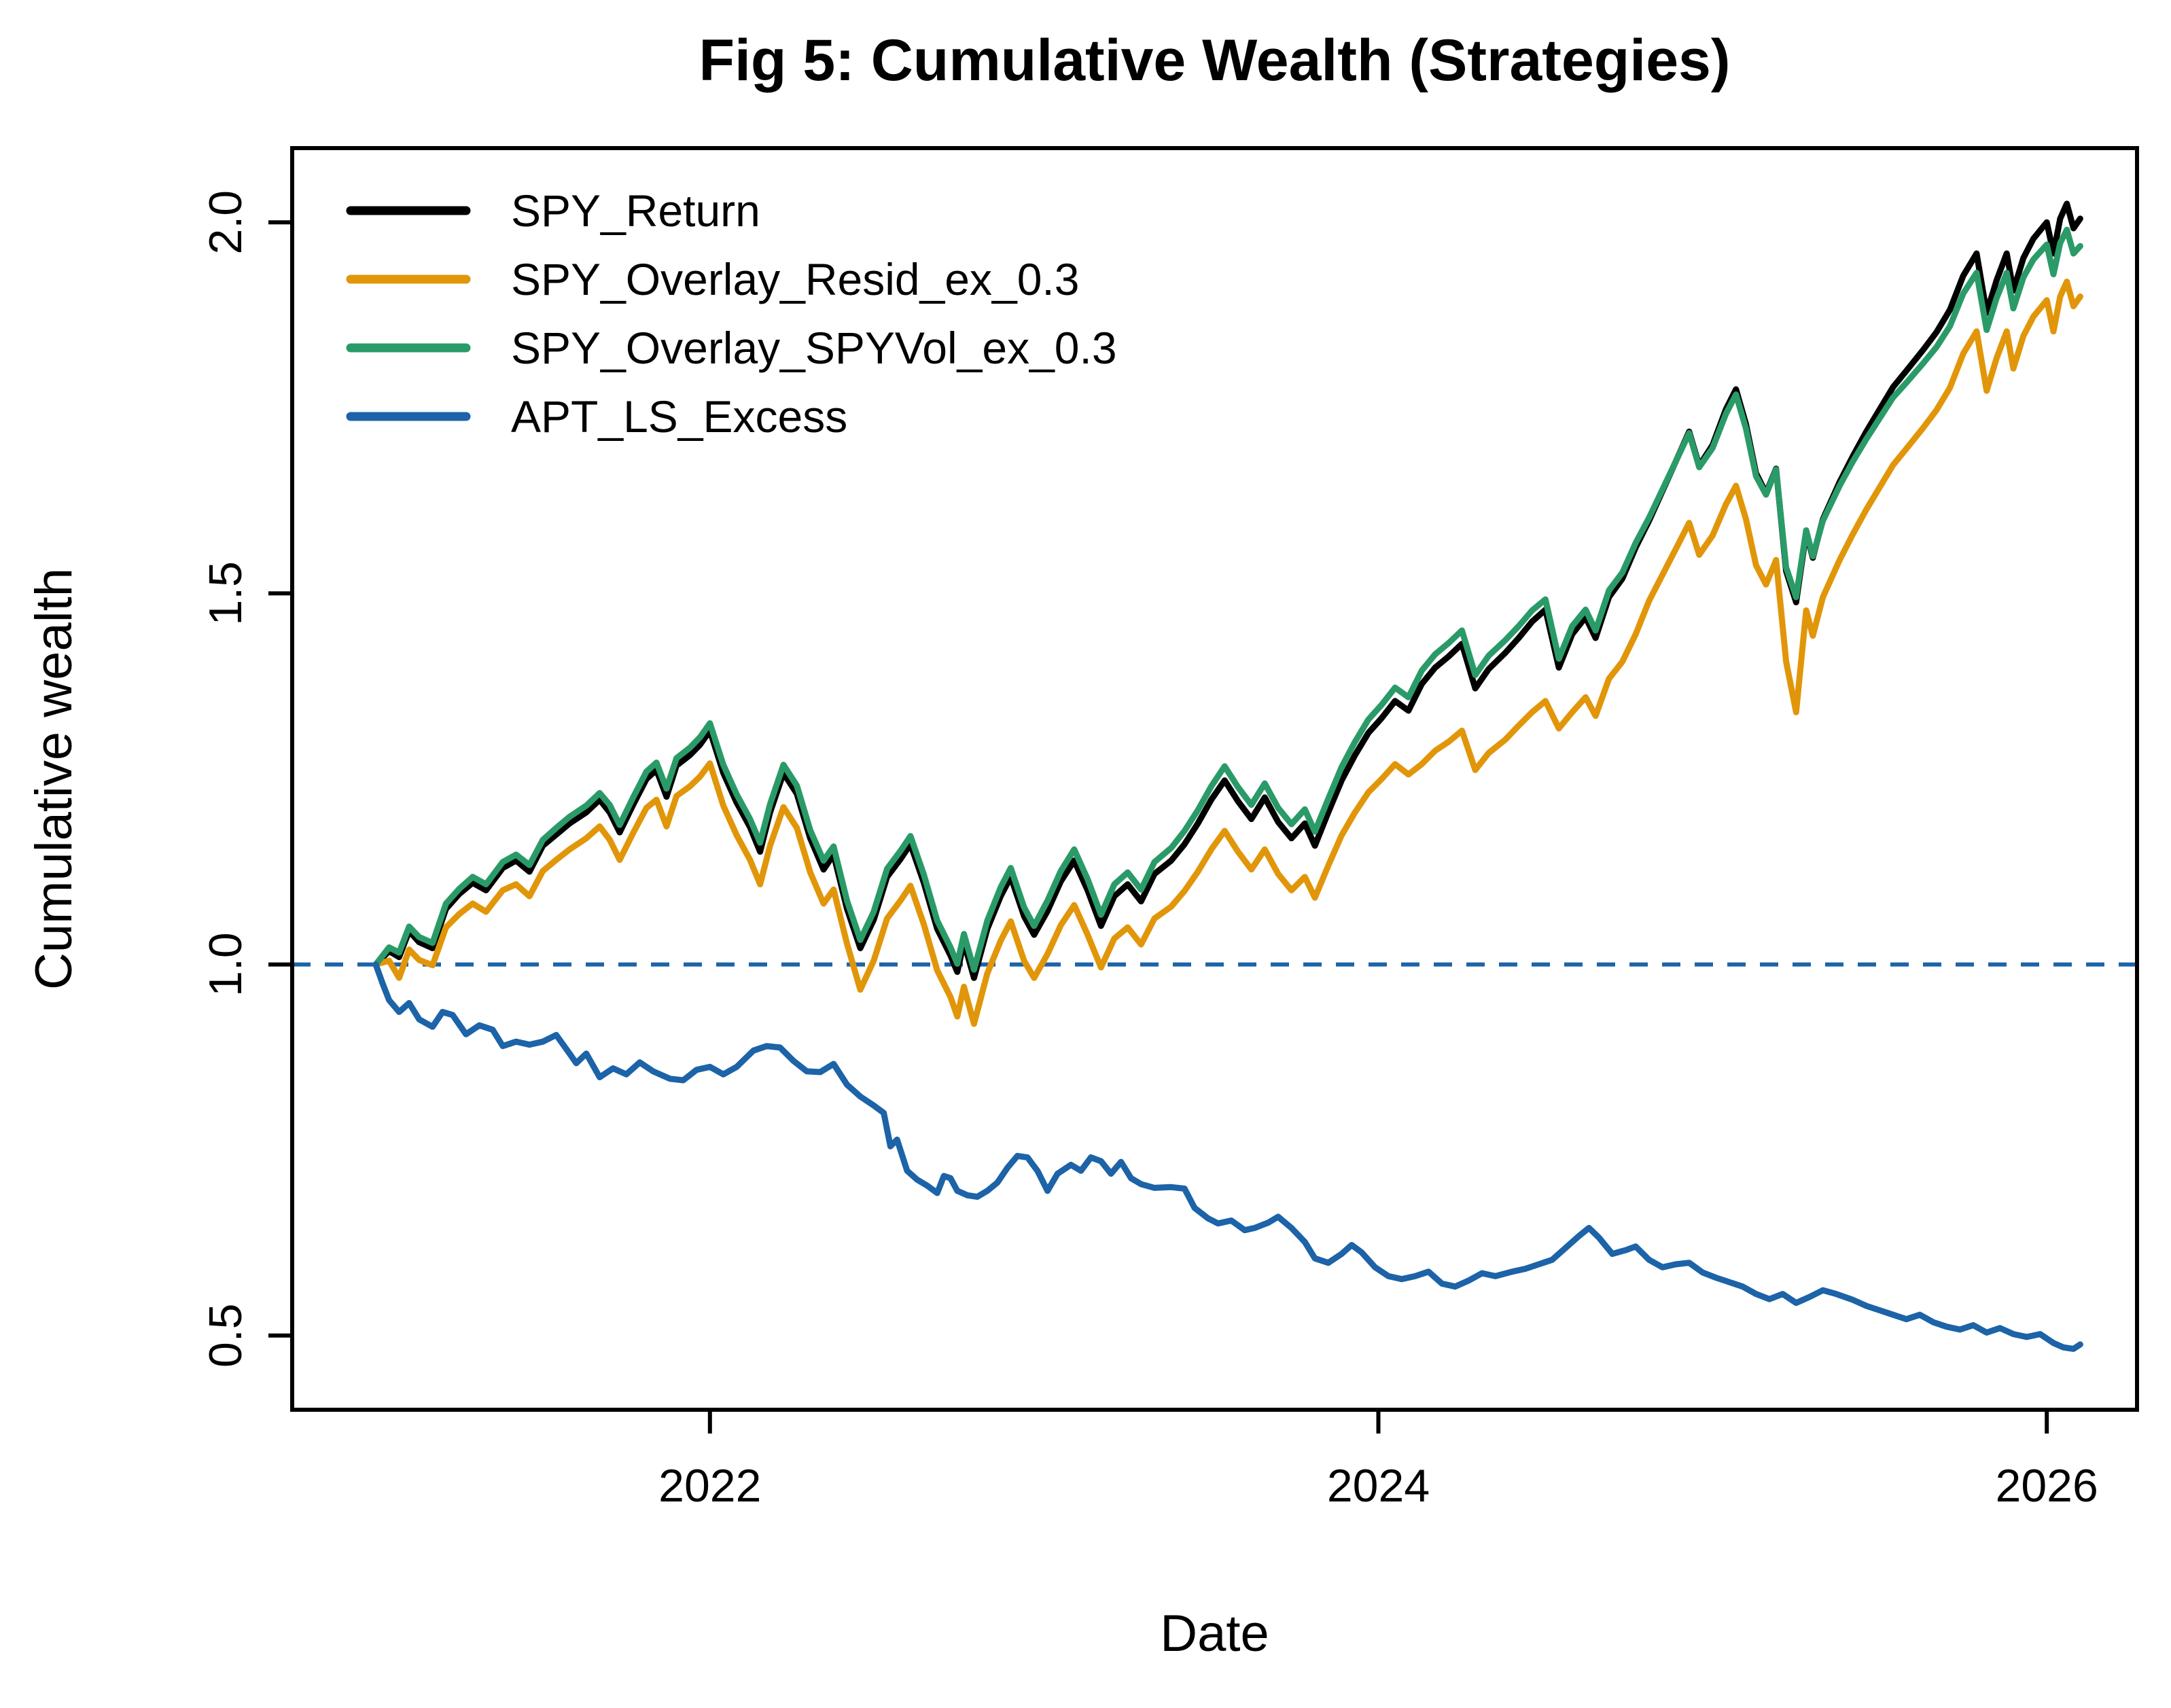 The height and width of the screenshot is (1708, 2171). What do you see at coordinates (679, 416) in the screenshot?
I see `legend-label-APT_LS_Excess: APT_LS_Excess` at bounding box center [679, 416].